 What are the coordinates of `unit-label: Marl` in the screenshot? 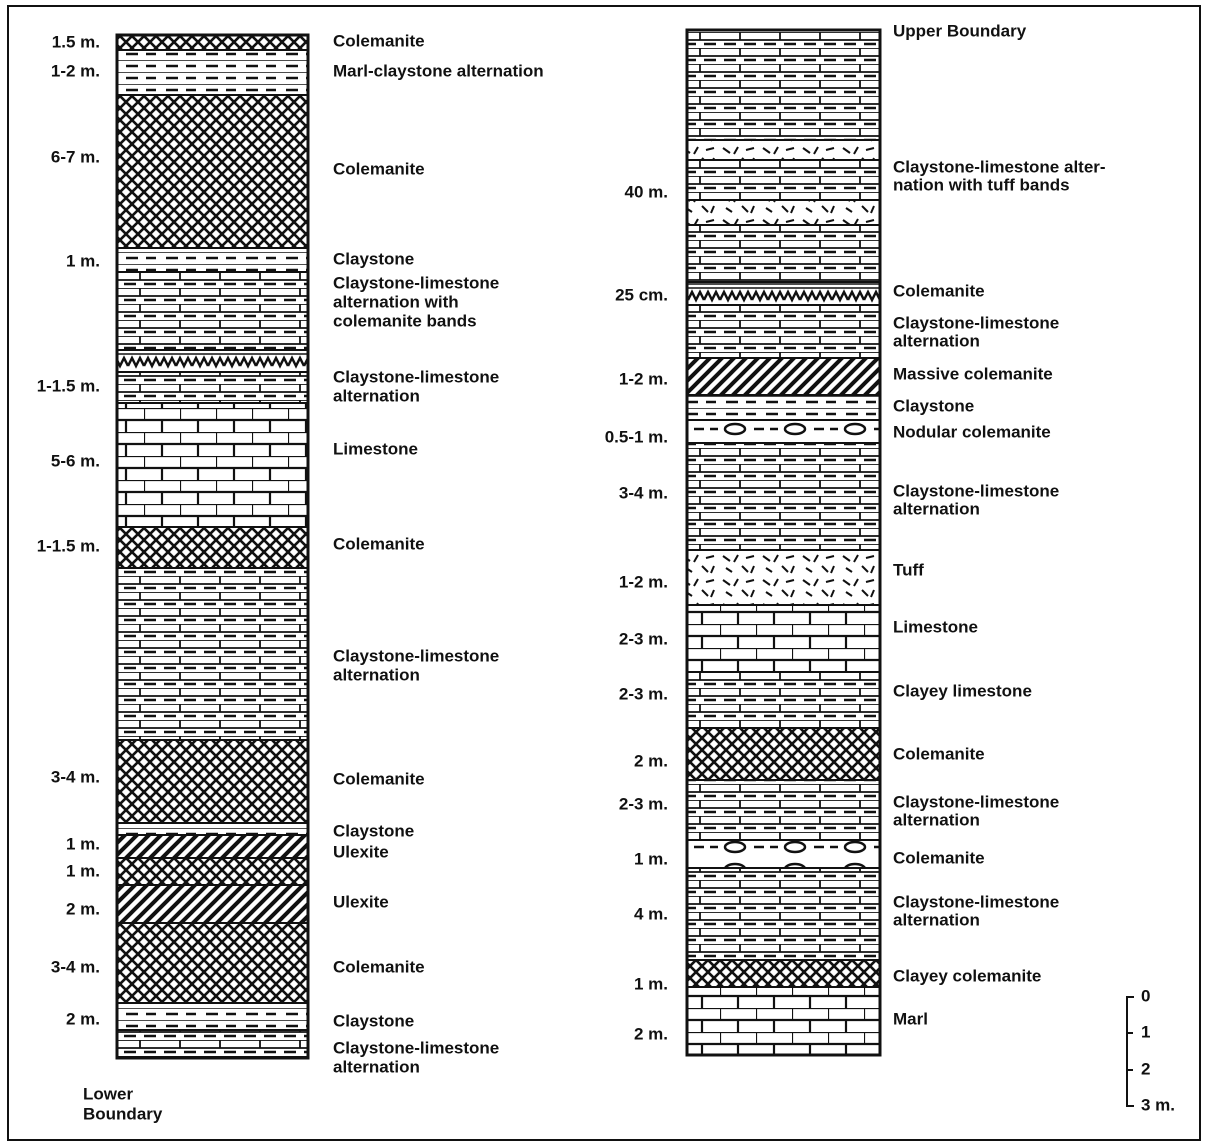 It's located at (910, 1018).